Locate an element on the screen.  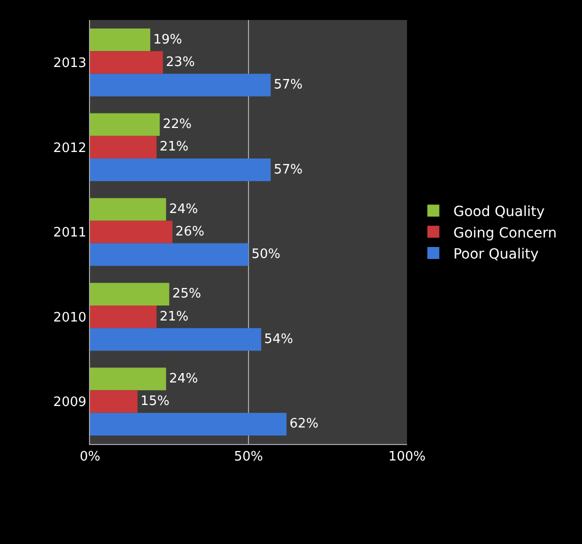
data-label: 15% is located at coordinates (155, 402).